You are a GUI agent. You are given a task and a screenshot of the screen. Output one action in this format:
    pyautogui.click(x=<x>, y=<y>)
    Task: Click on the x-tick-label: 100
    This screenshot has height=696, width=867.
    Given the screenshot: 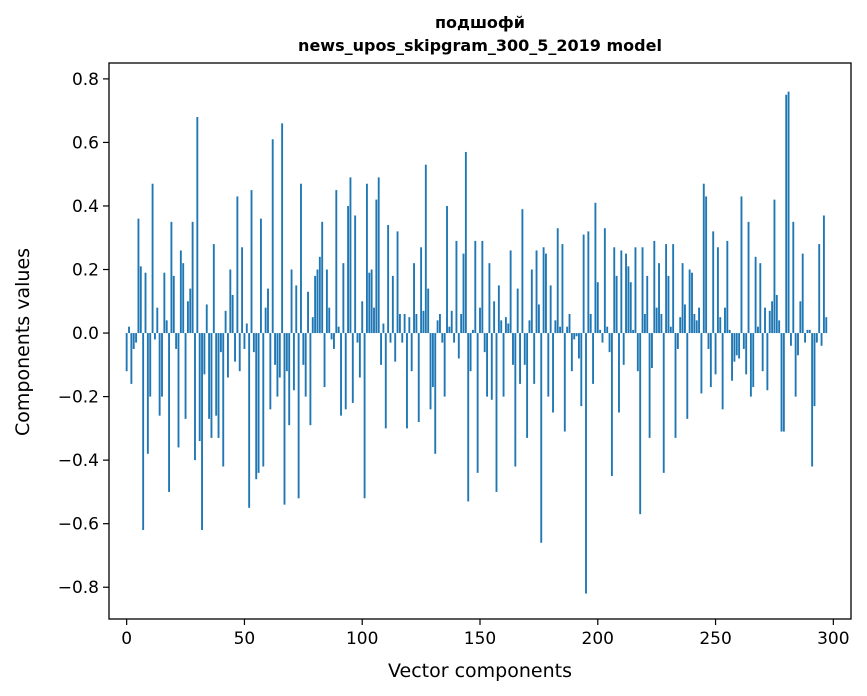 What is the action you would take?
    pyautogui.click(x=362, y=639)
    